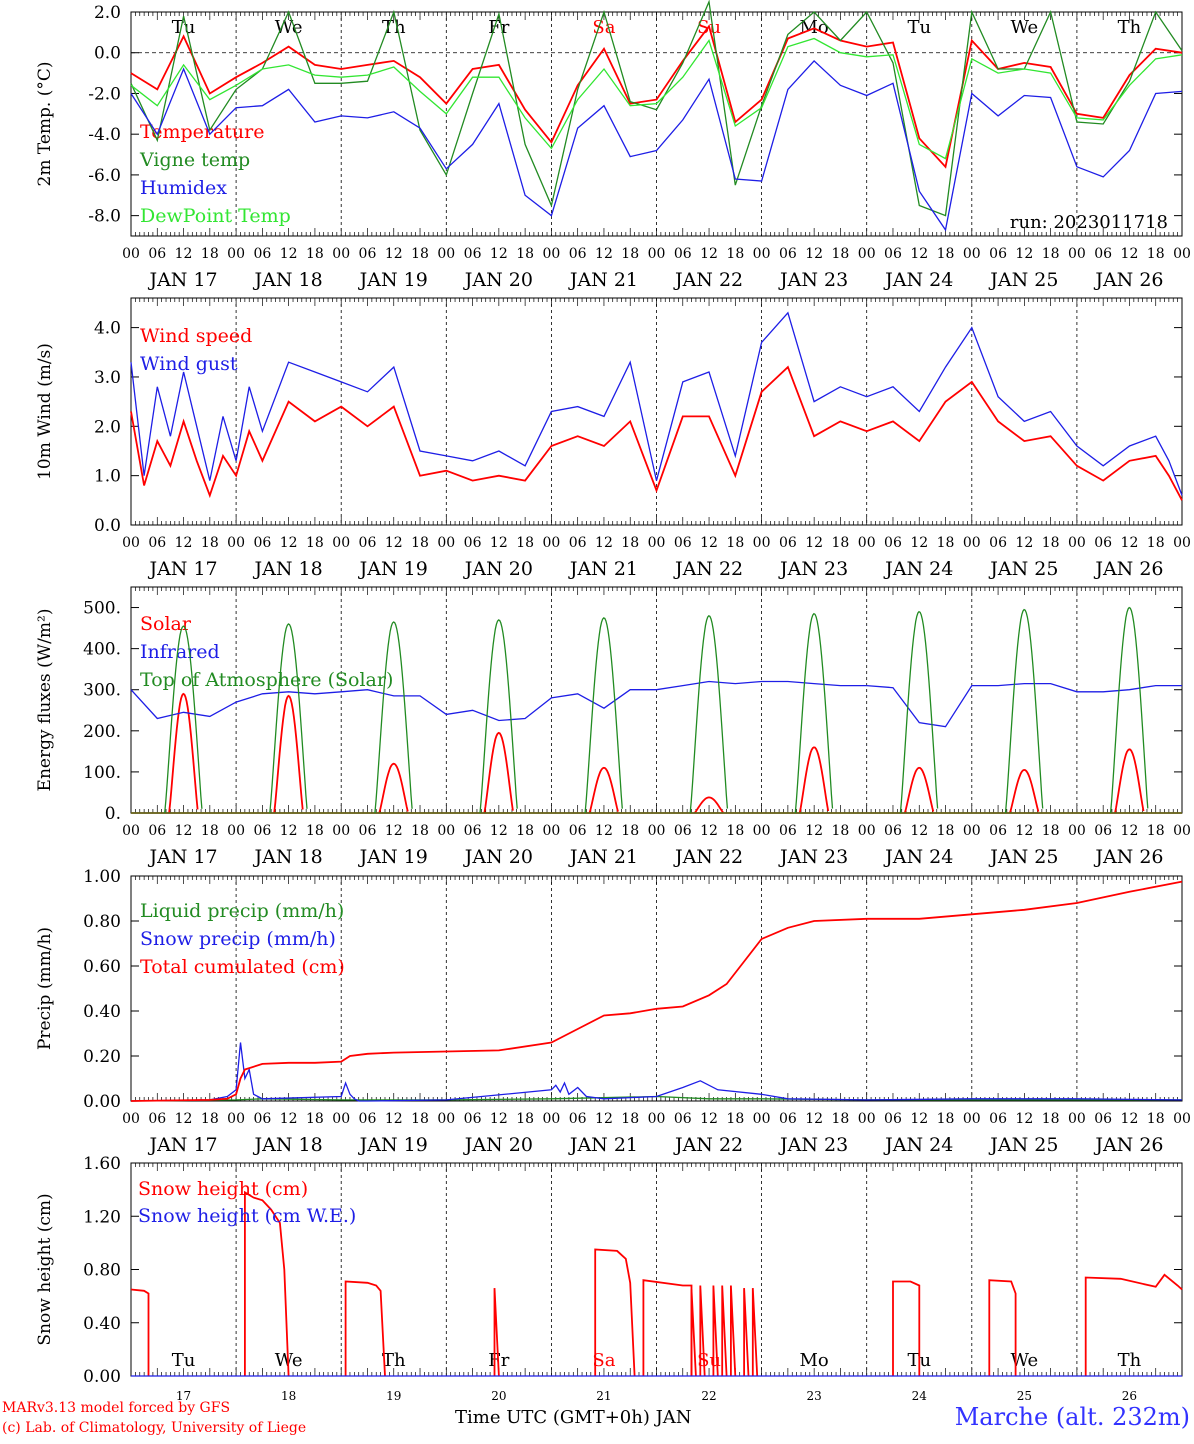 The height and width of the screenshot is (1444, 1194). I want to click on run-label: run: 2023011718, so click(1089, 222).